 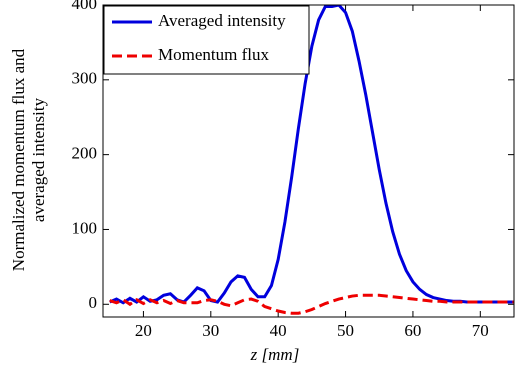 I want to click on y-tick-label: 100, so click(x=85, y=227).